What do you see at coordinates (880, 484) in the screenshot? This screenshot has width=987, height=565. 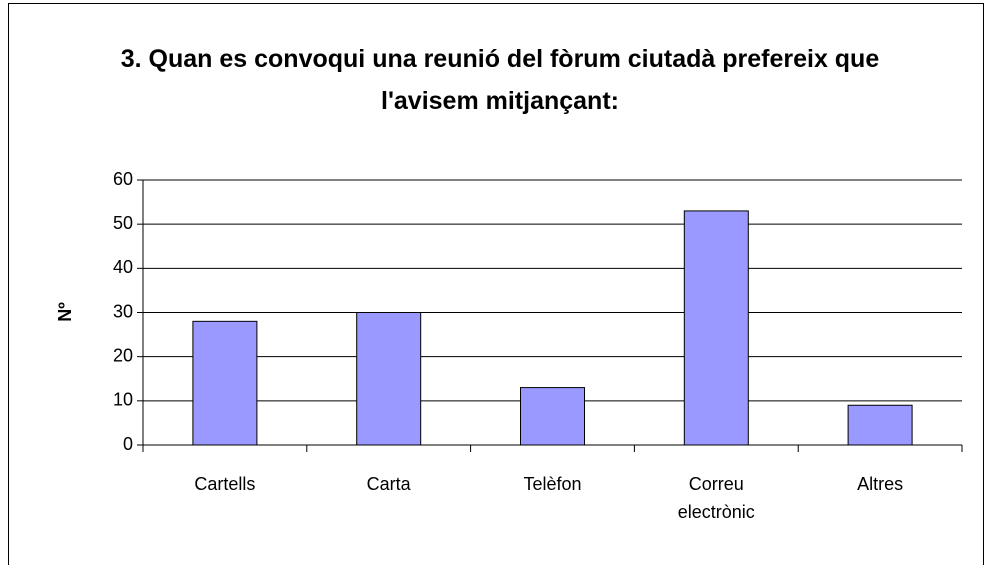 I see `x-tick-label: Altres` at bounding box center [880, 484].